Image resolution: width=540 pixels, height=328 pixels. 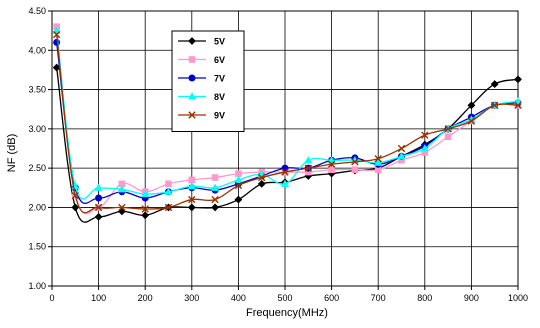 I want to click on y-tick-label: 4.00, so click(x=37, y=50).